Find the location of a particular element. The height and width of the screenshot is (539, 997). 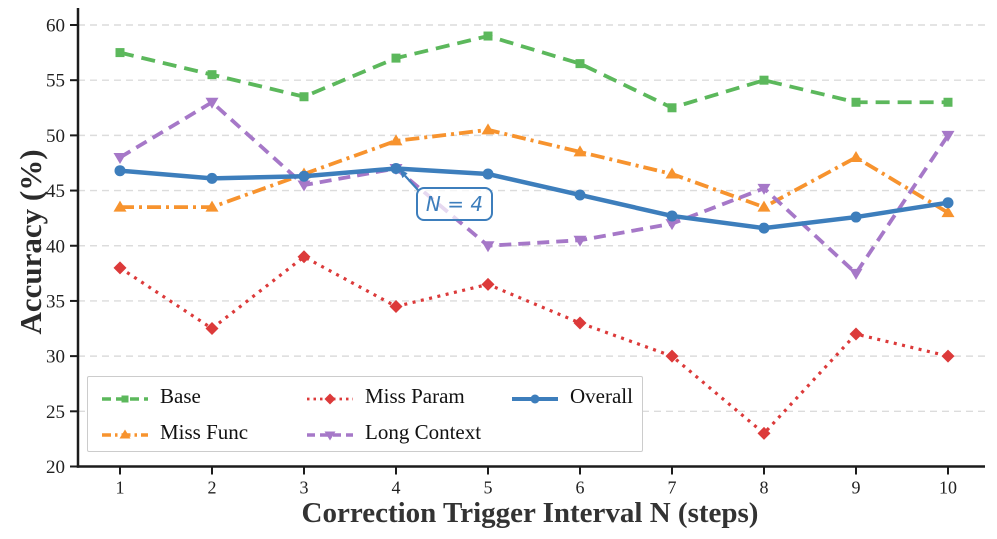

legend-item-miss-func: Miss Func is located at coordinates (174, 432).